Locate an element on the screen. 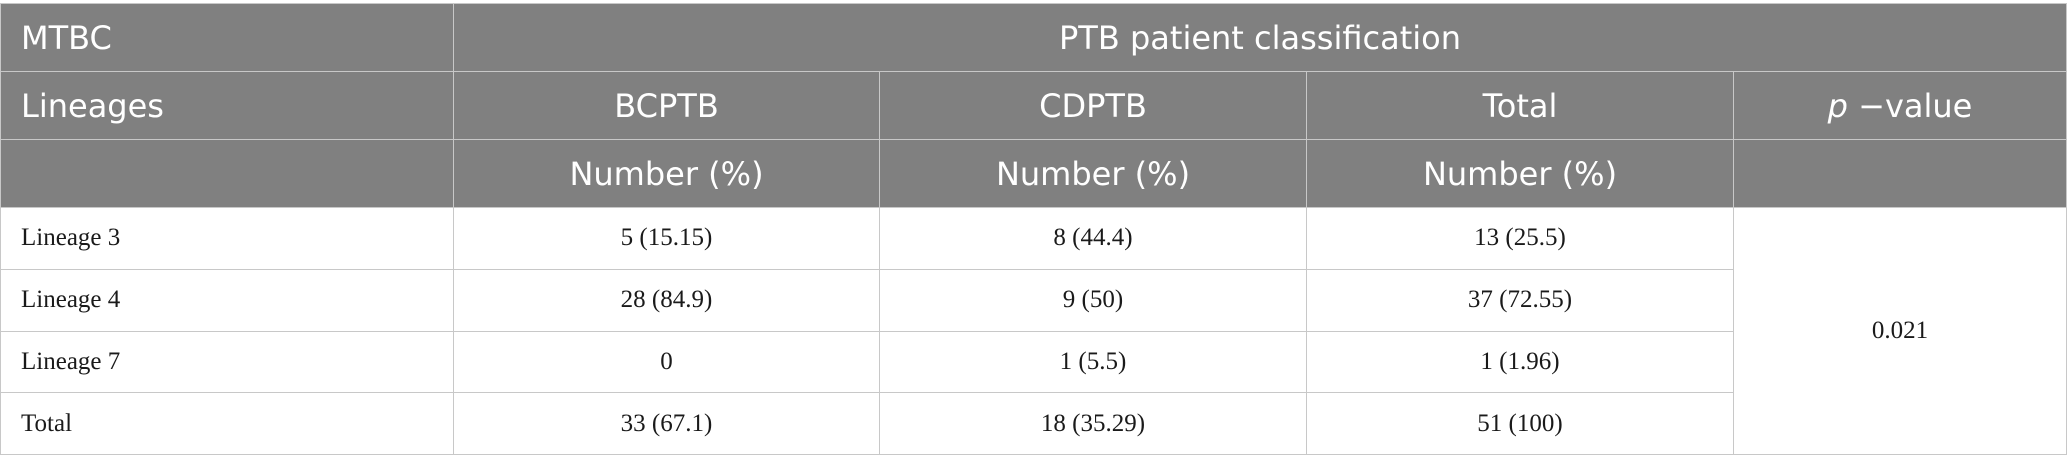 Image resolution: width=2067 pixels, height=473 pixels. header-cdptb-unit: Number (%) is located at coordinates (1093, 173).